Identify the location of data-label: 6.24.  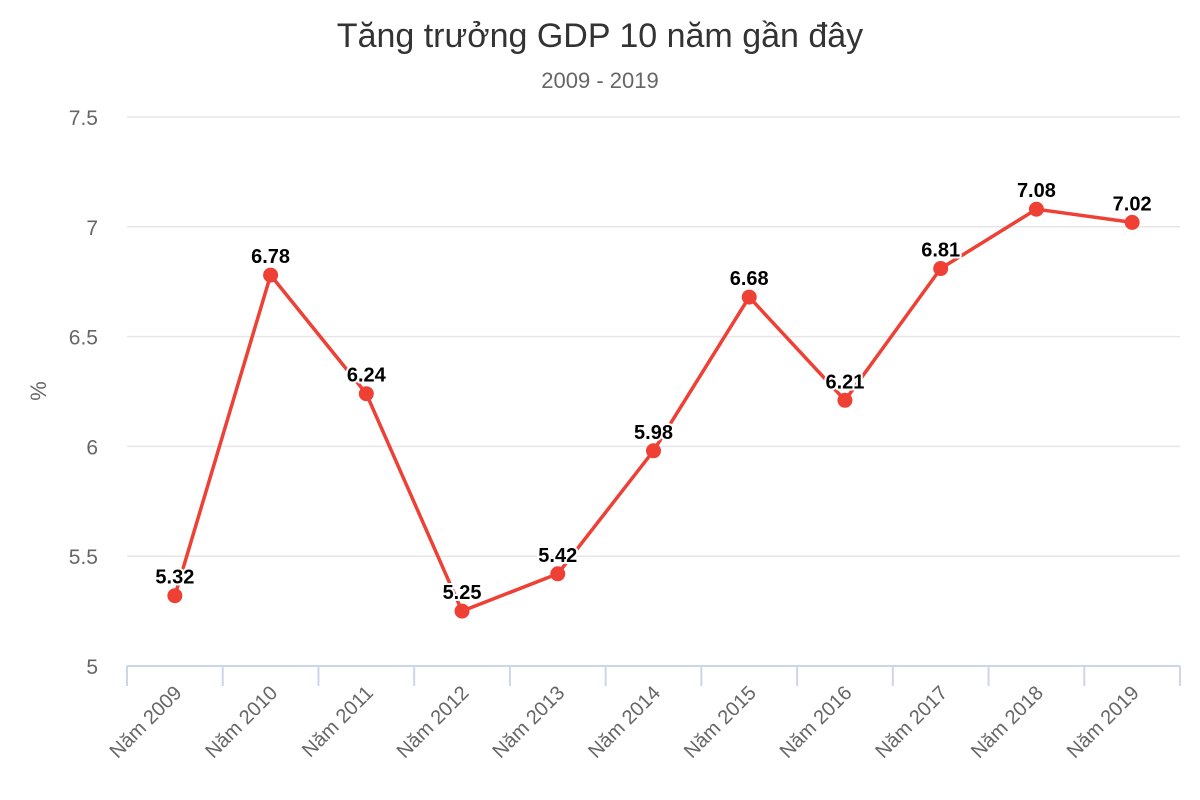
(367, 376).